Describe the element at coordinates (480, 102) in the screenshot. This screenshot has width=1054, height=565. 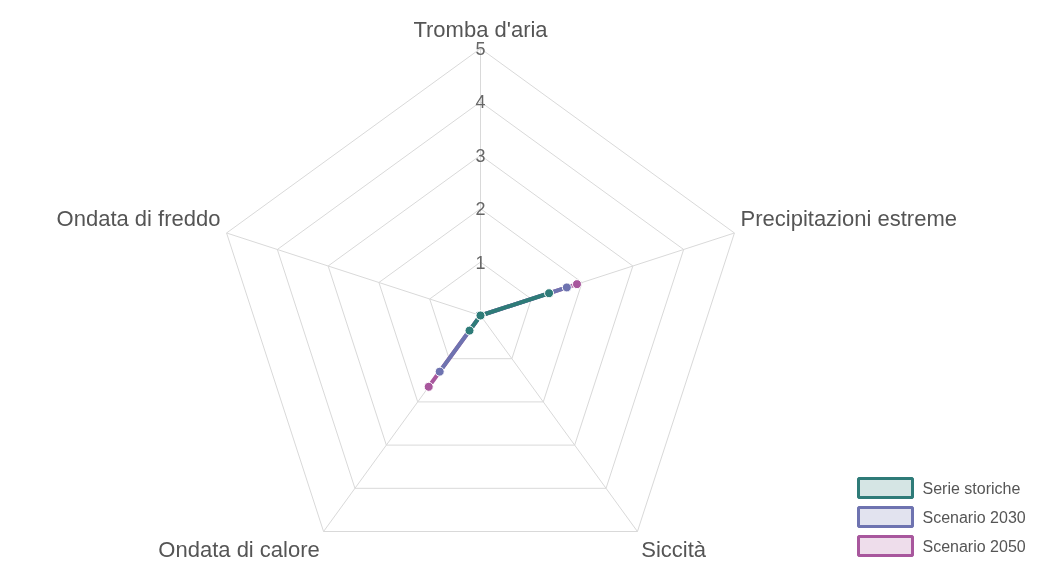
I see `y-tick-label: 4` at that location.